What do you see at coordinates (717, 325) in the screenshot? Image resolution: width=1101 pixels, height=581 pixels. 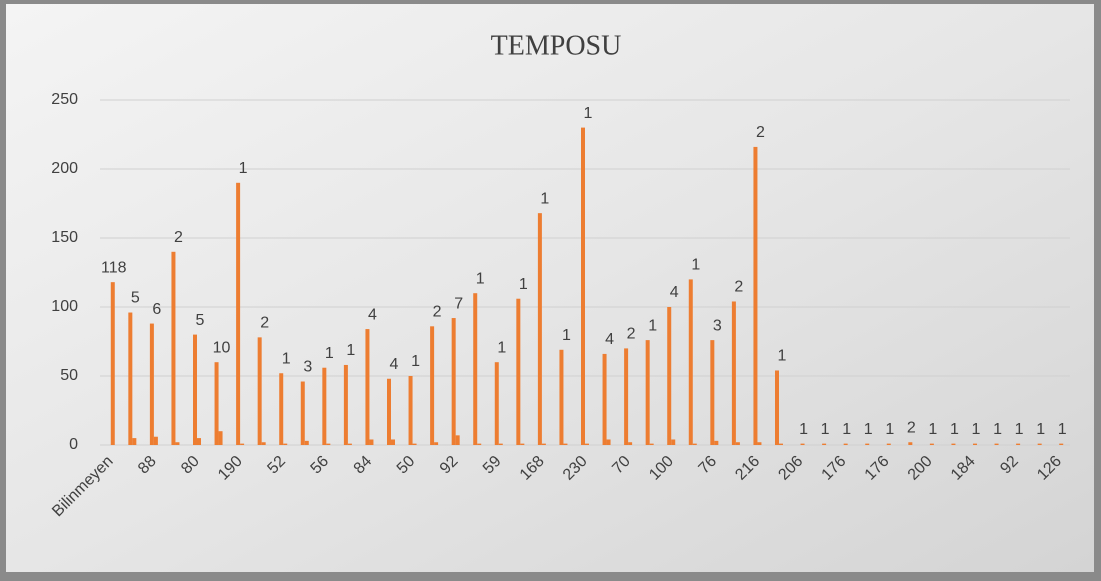 I see `data-label: 3` at bounding box center [717, 325].